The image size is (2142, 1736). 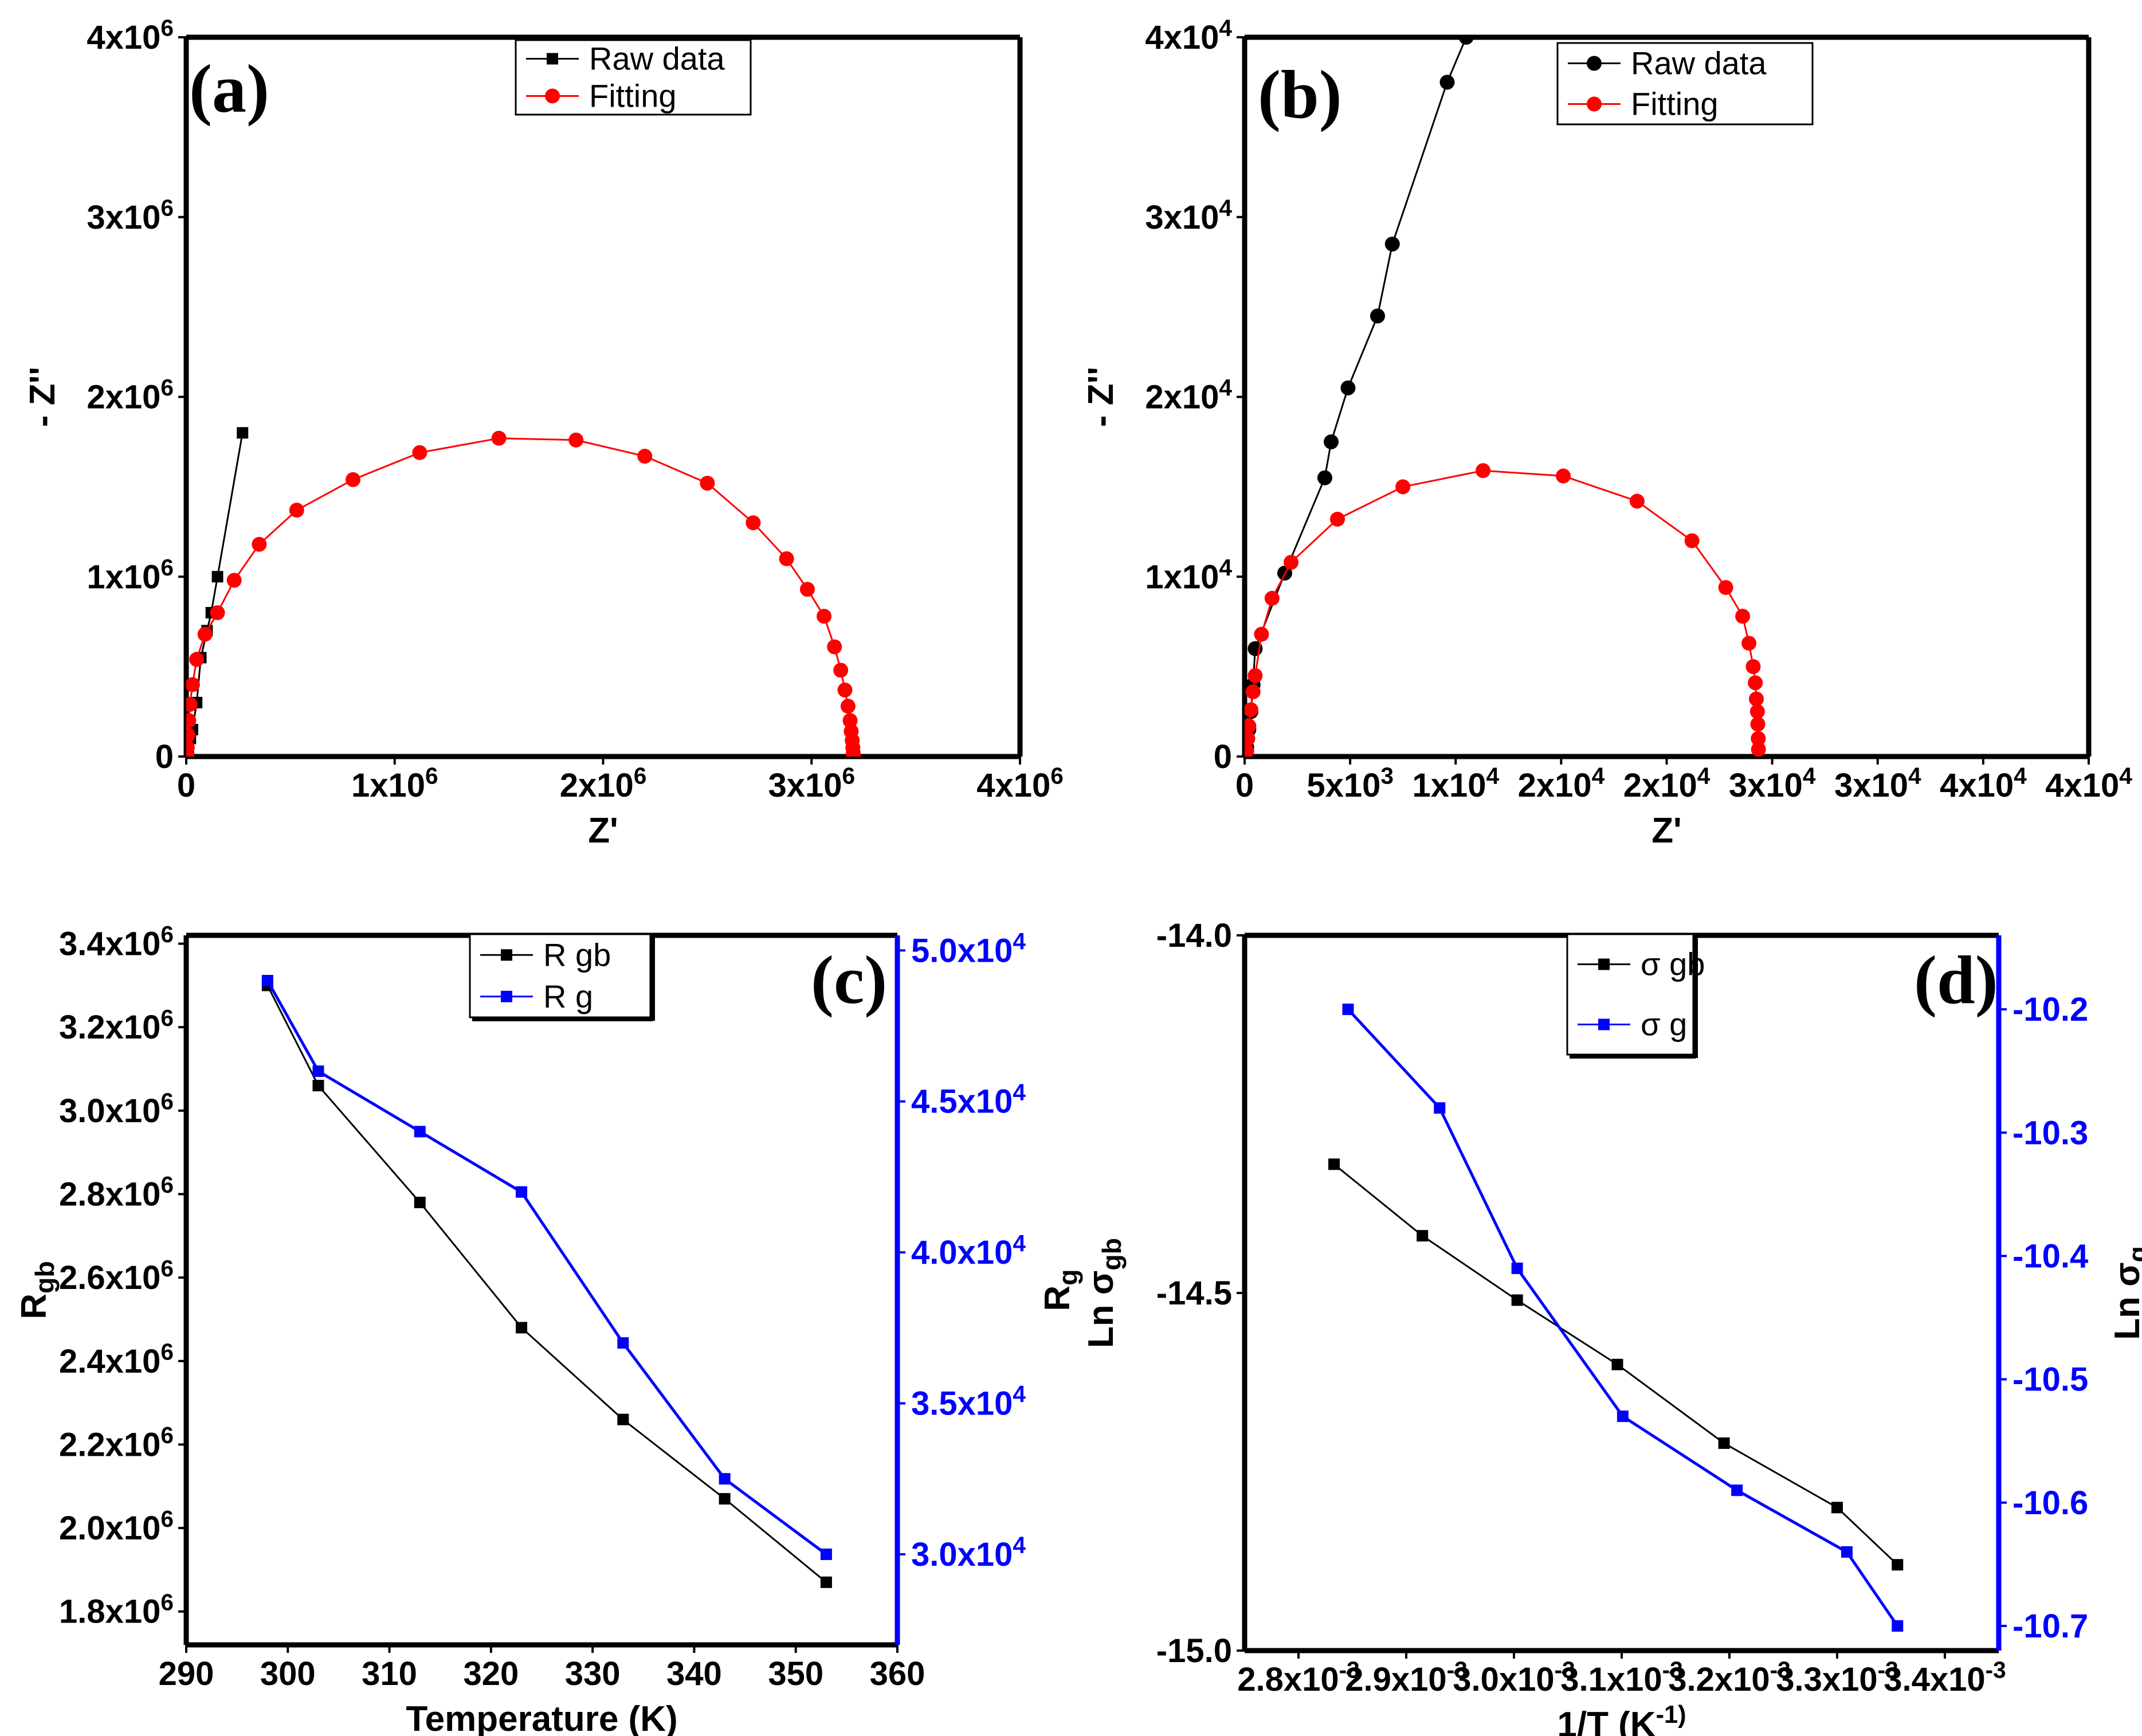 I want to click on y-right-axis-title: Ln σg, so click(x=2125, y=1293).